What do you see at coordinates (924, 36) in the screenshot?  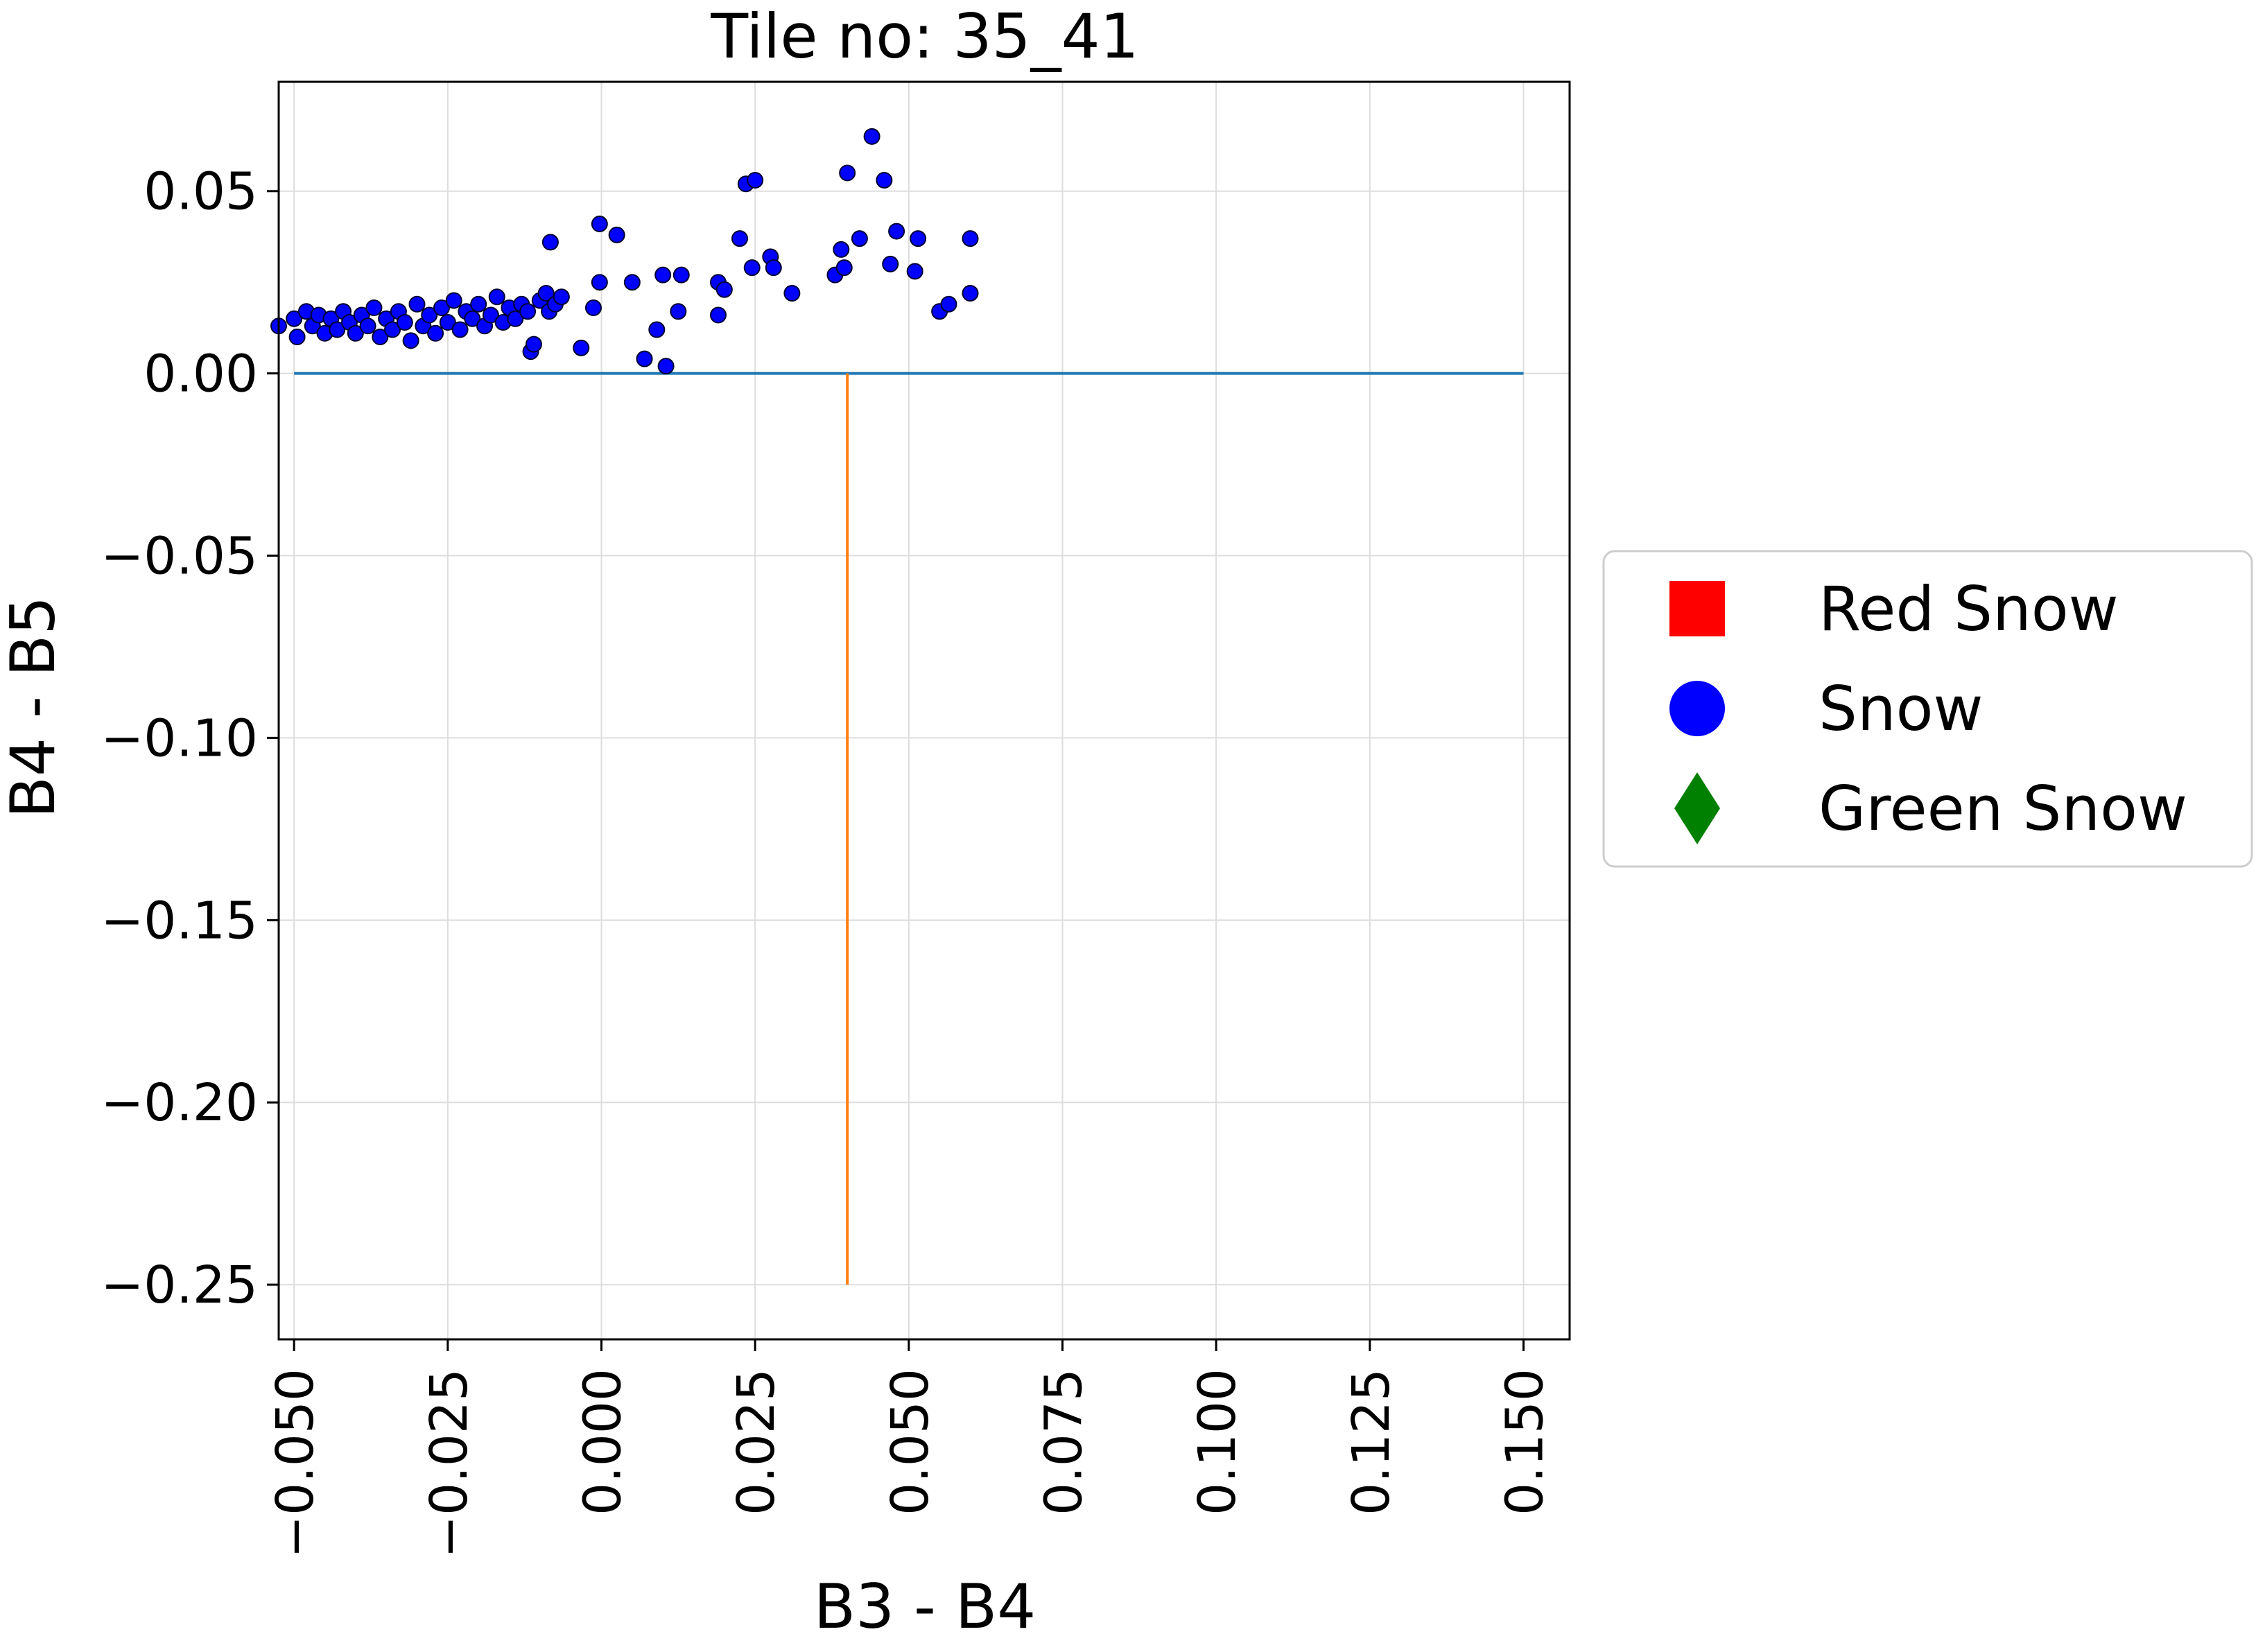 I see `chart-title: Tile no: 35_41` at bounding box center [924, 36].